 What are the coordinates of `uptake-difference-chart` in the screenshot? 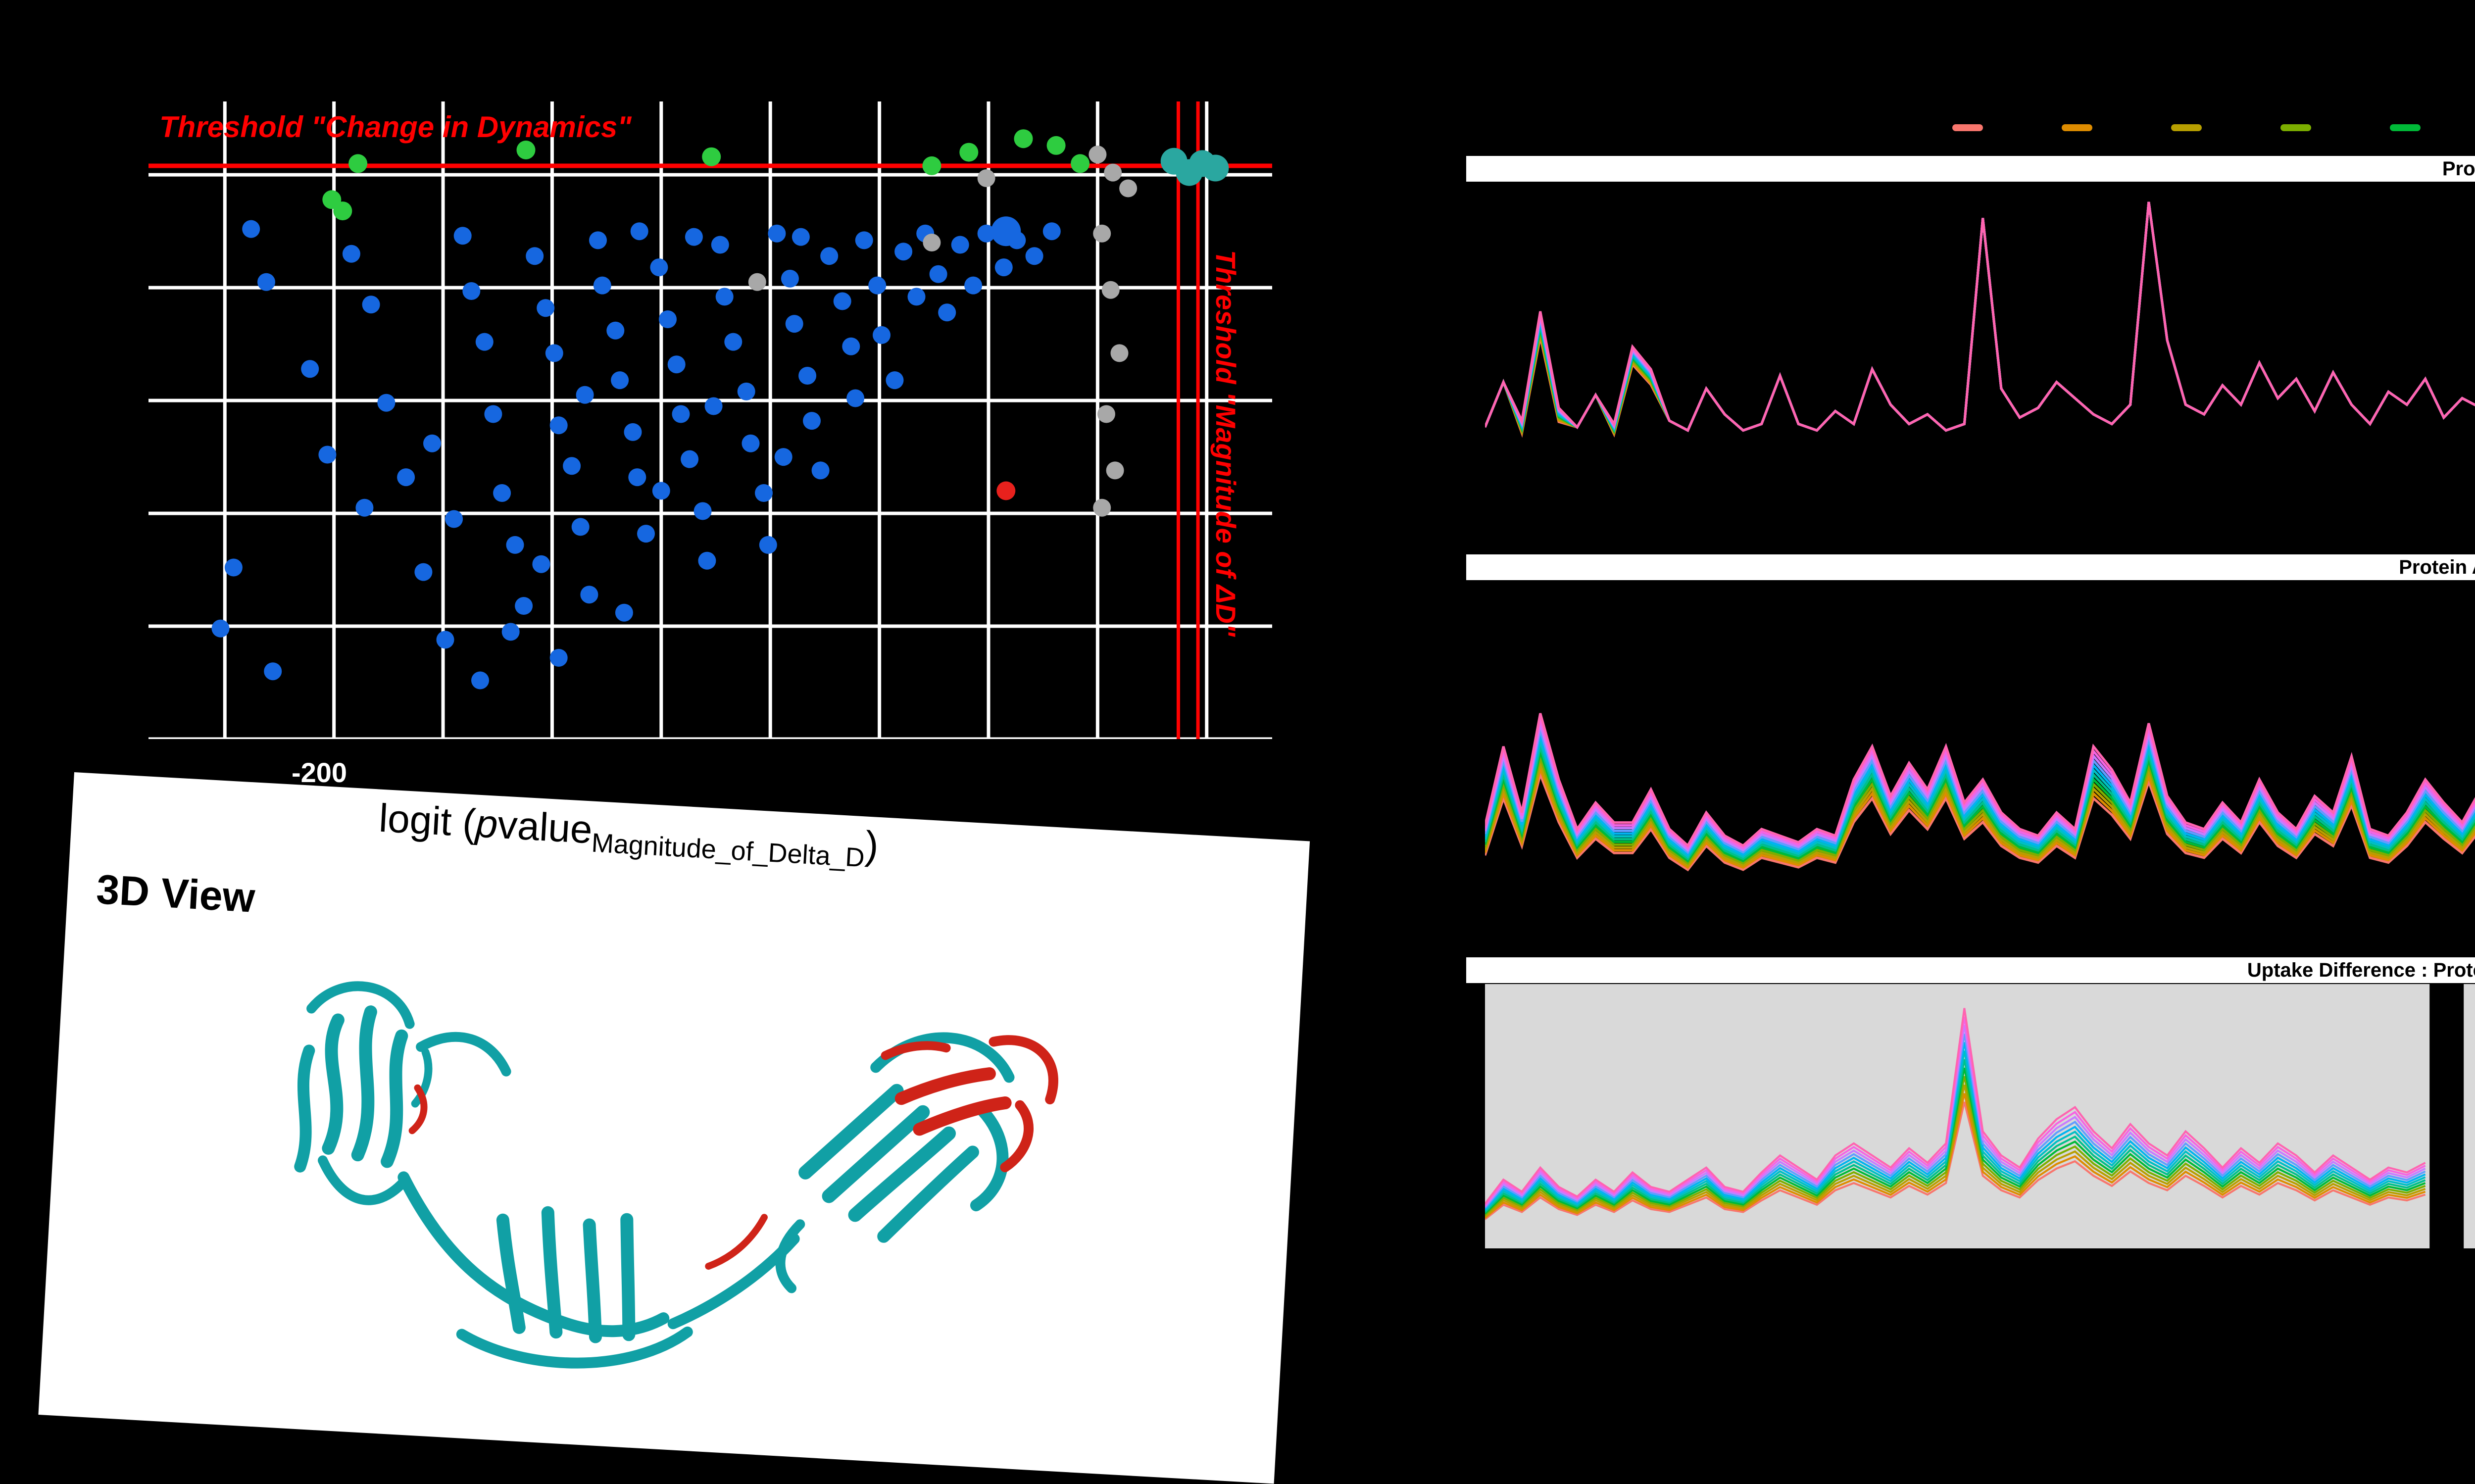 It's located at (1980, 1116).